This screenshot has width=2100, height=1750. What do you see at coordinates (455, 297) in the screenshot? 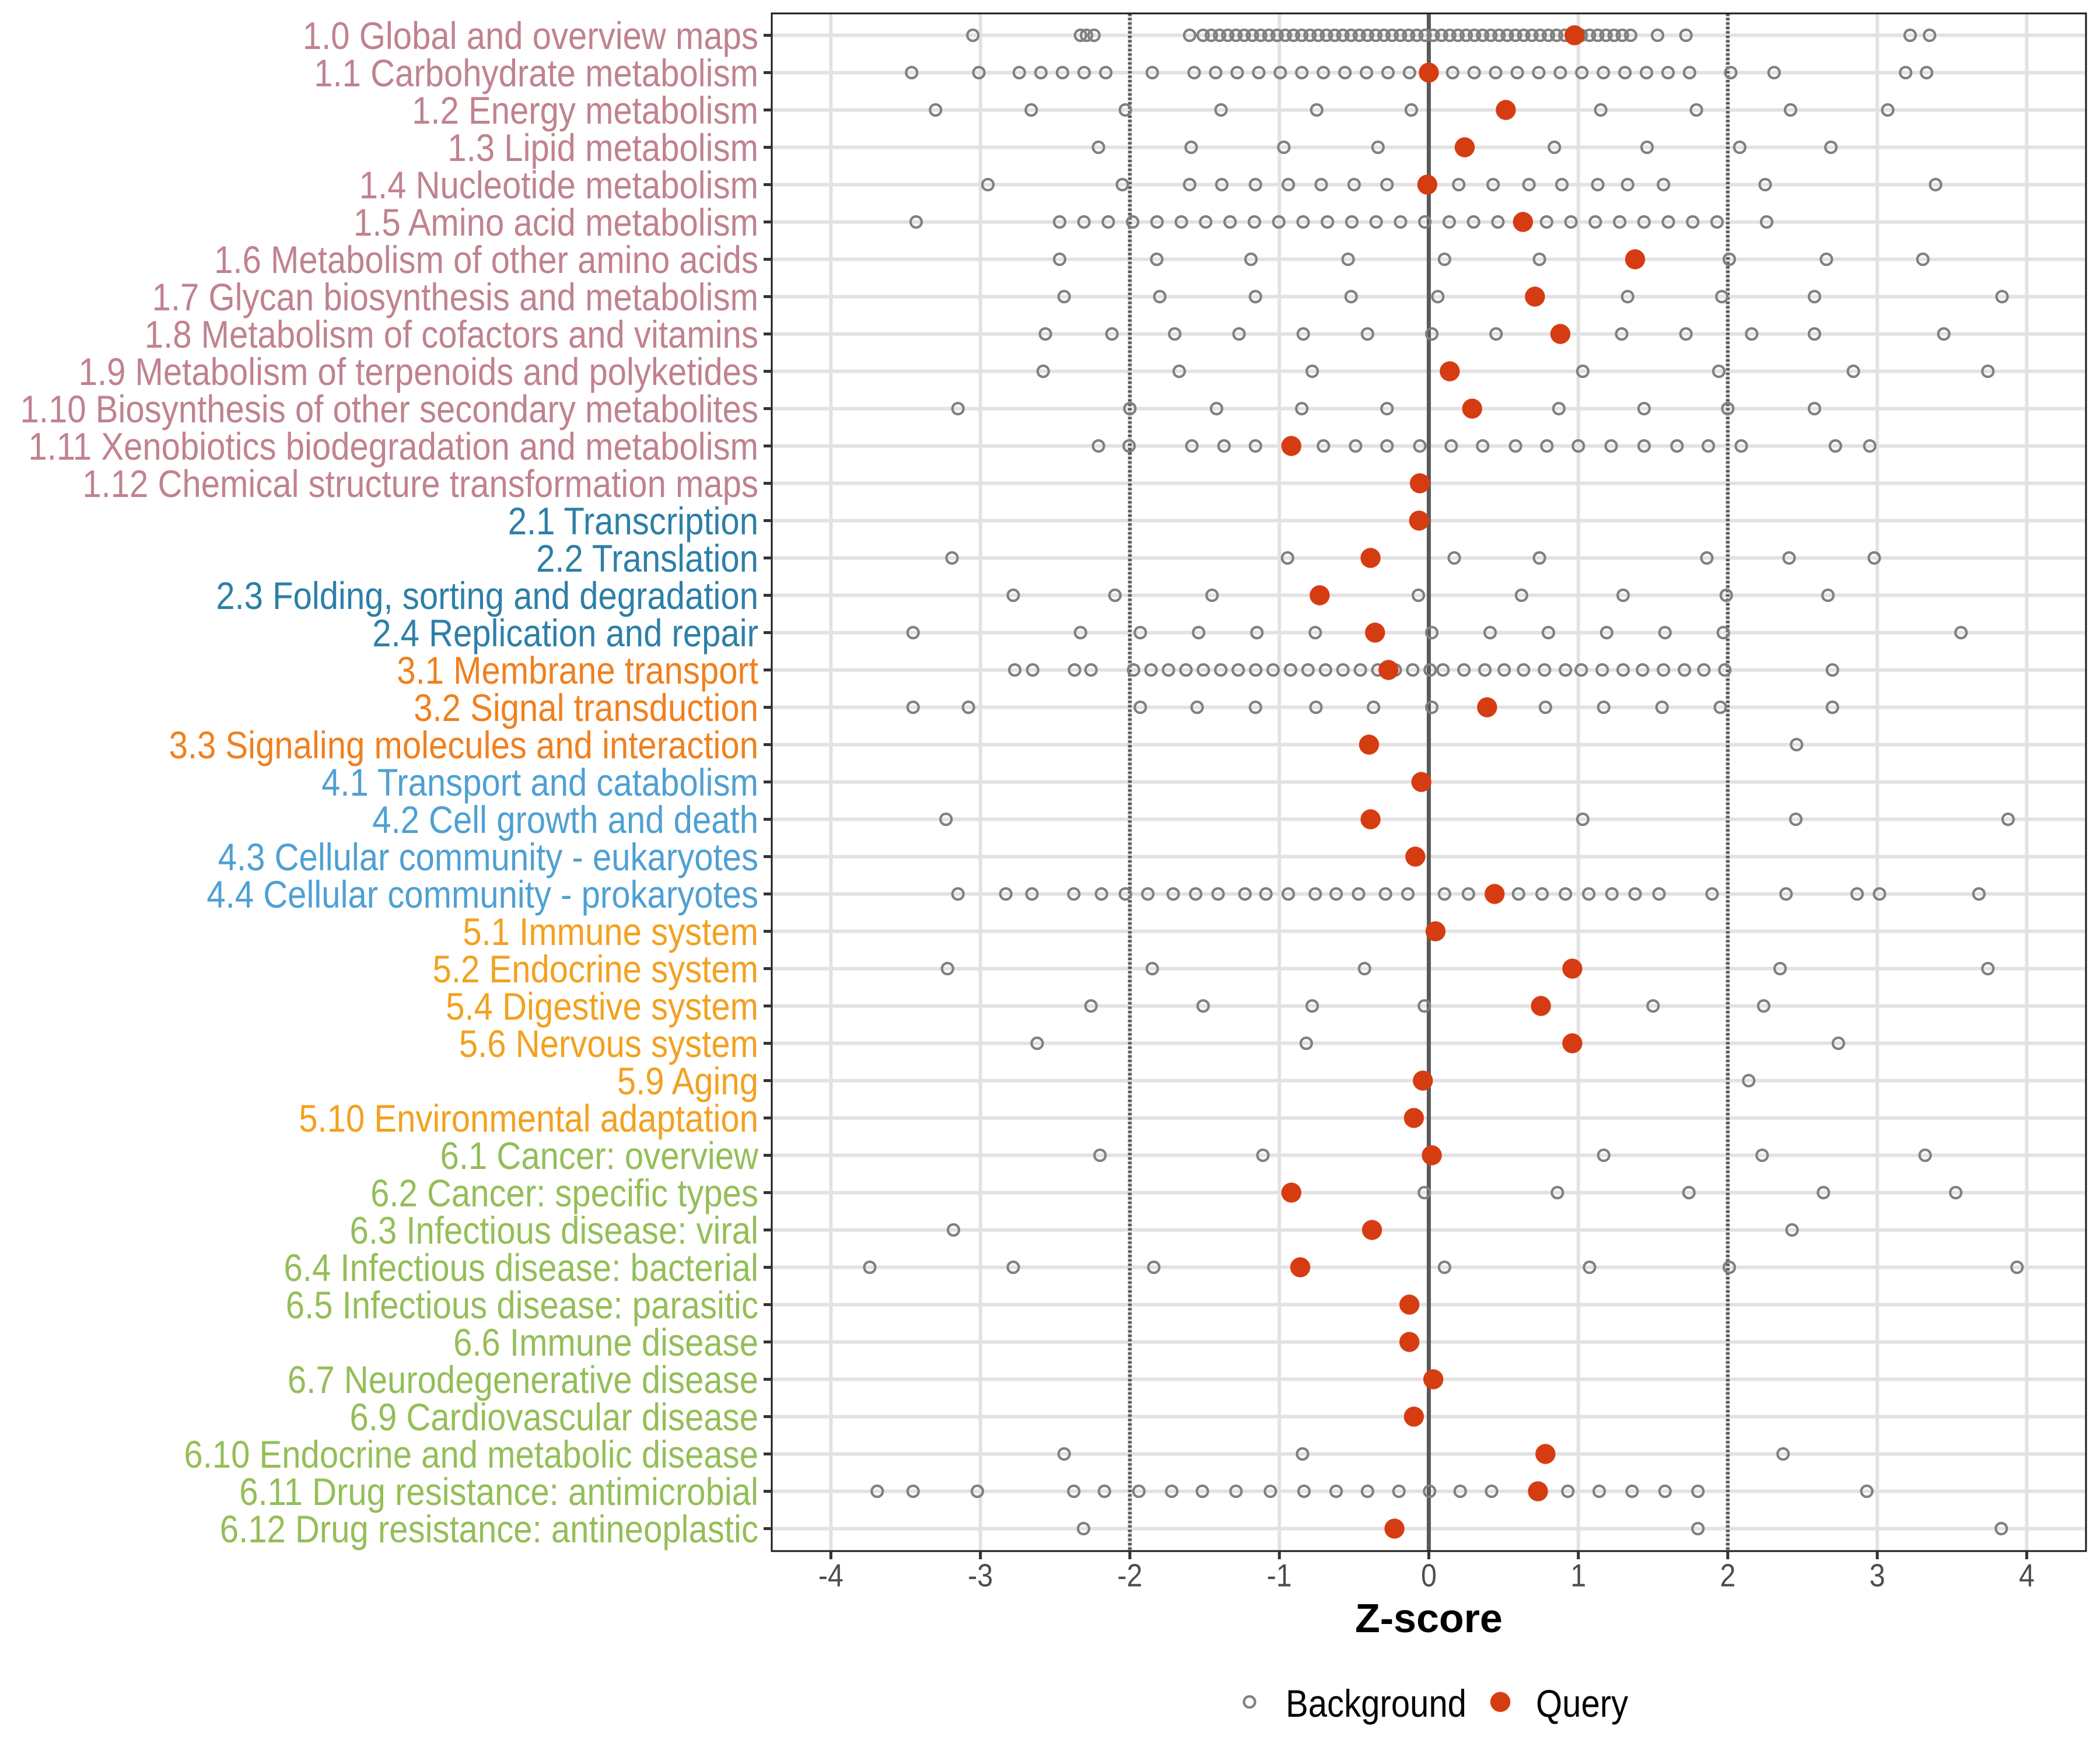
I see `svg-text:1.7 Glycan biosynthesis and me: 1.7 Glycan biosynthesis and metabolism` at bounding box center [455, 297].